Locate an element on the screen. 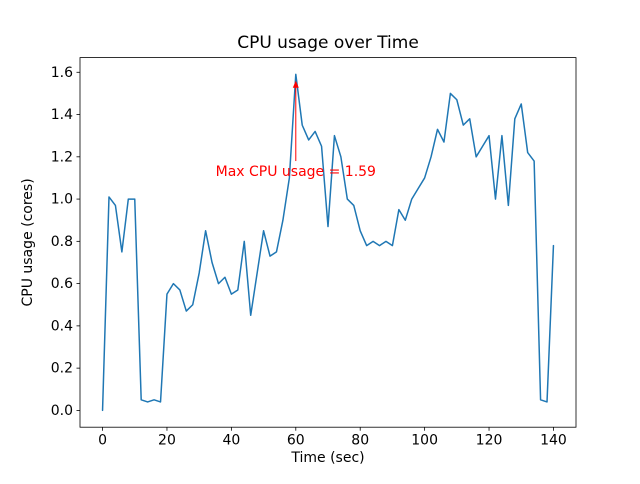 This screenshot has width=640, height=484. y-tick-label: 0.6 is located at coordinates (62, 284).